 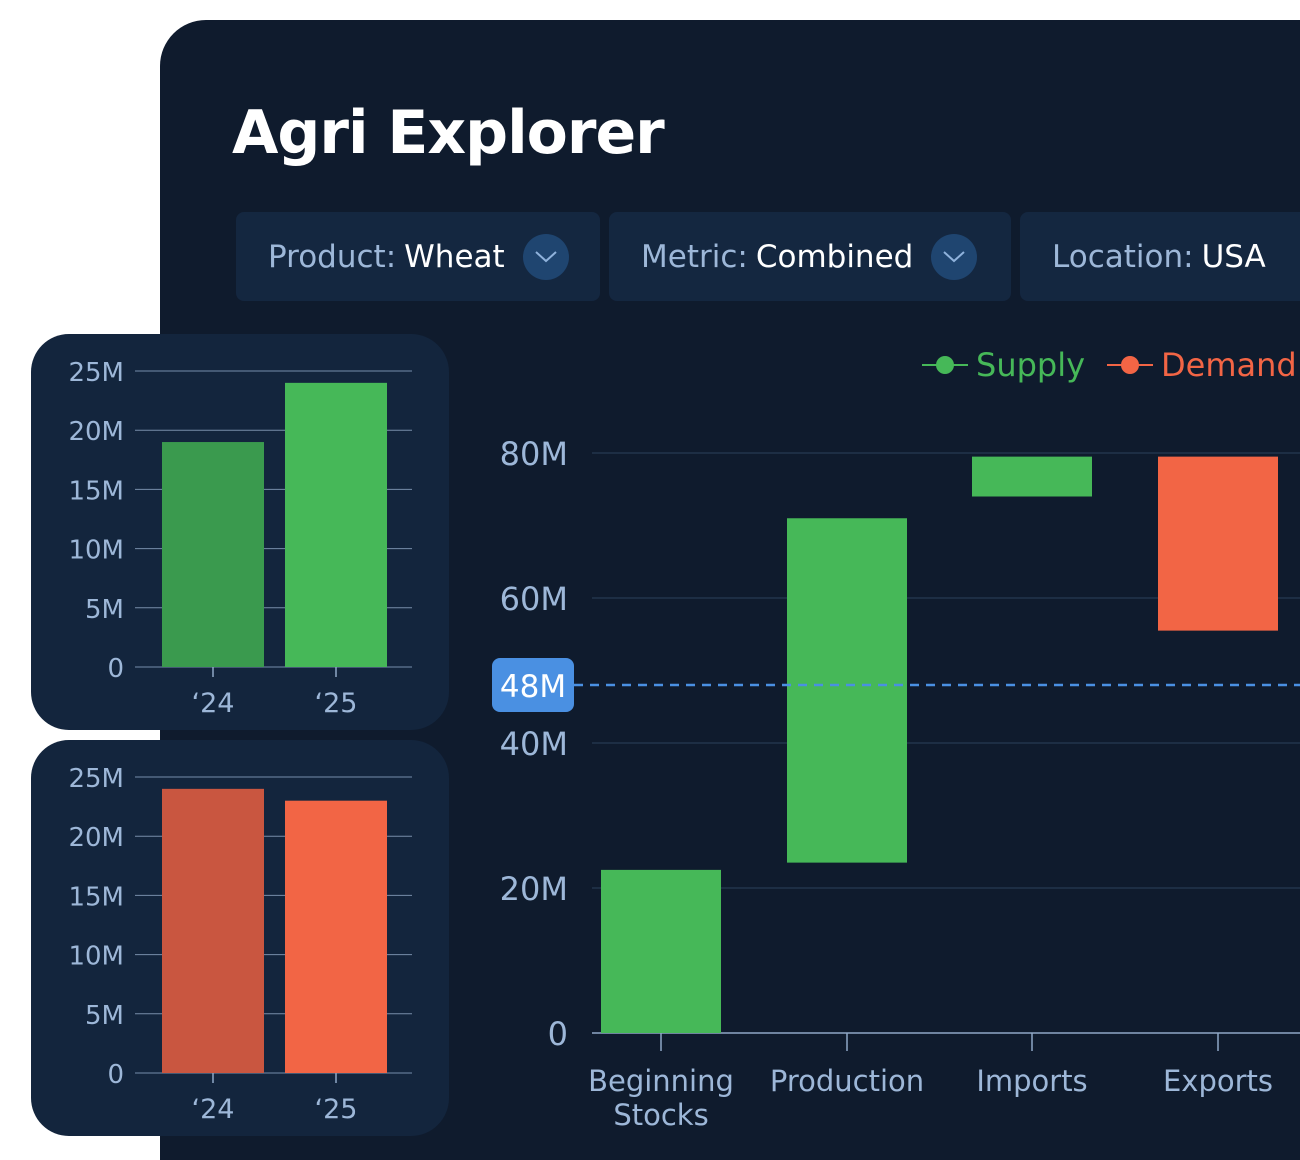 What do you see at coordinates (448, 133) in the screenshot?
I see `page-title: Agri Explorer` at bounding box center [448, 133].